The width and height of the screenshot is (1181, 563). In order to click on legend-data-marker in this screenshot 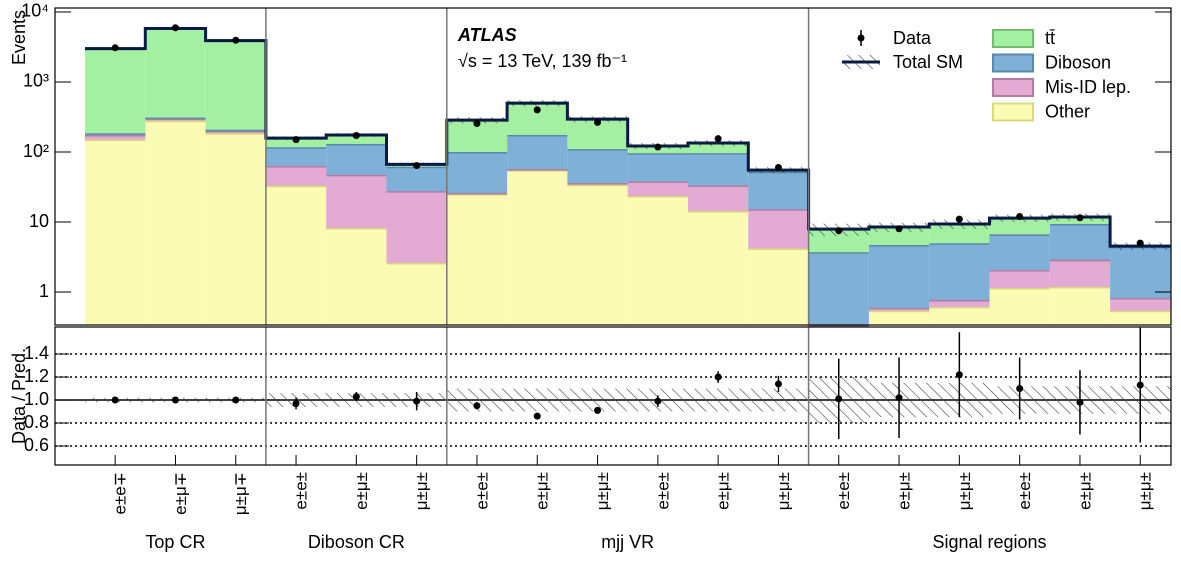, I will do `click(861, 38)`.